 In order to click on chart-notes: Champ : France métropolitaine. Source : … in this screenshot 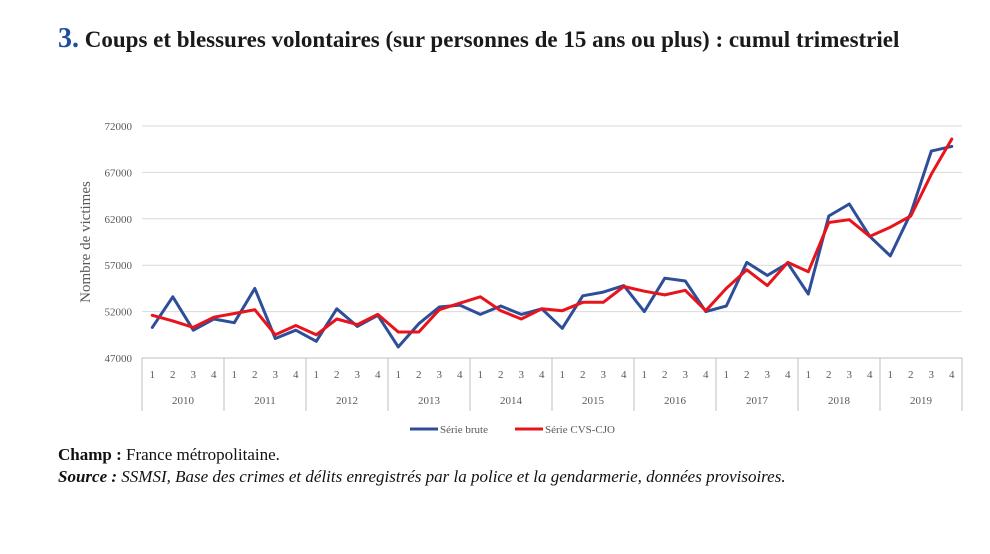, I will do `click(508, 466)`.